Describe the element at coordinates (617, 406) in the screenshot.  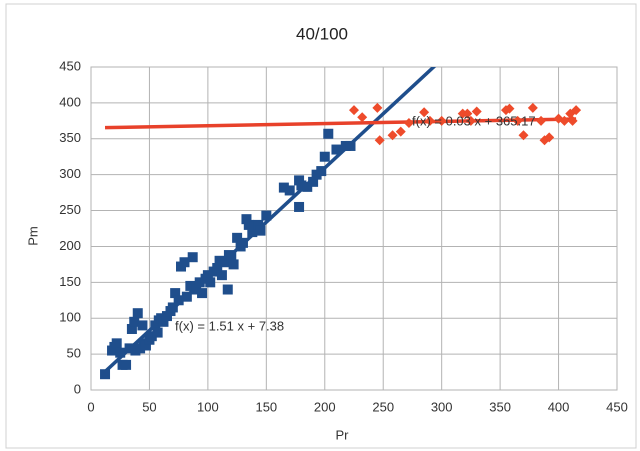
I see `x-tick-label: 450` at that location.